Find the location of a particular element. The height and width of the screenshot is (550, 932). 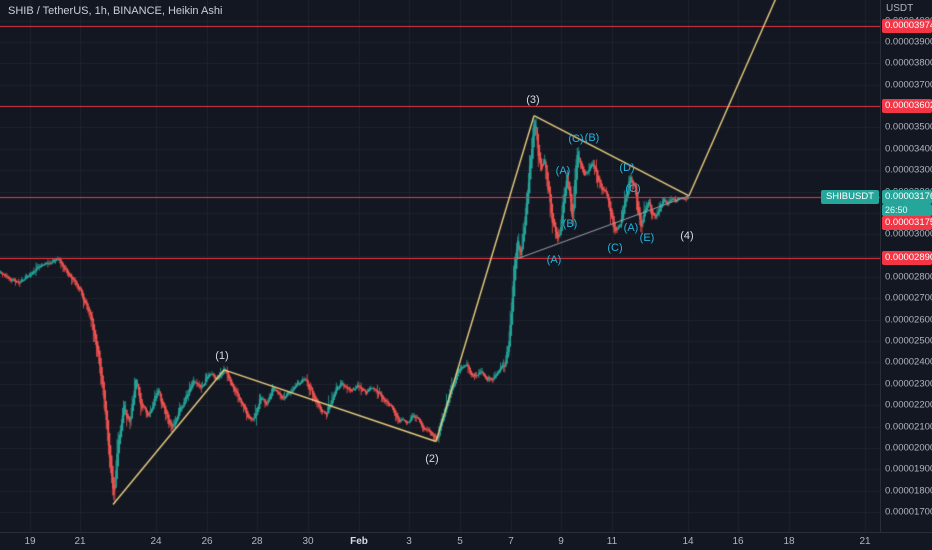

time-tick-label: 28 is located at coordinates (257, 541).